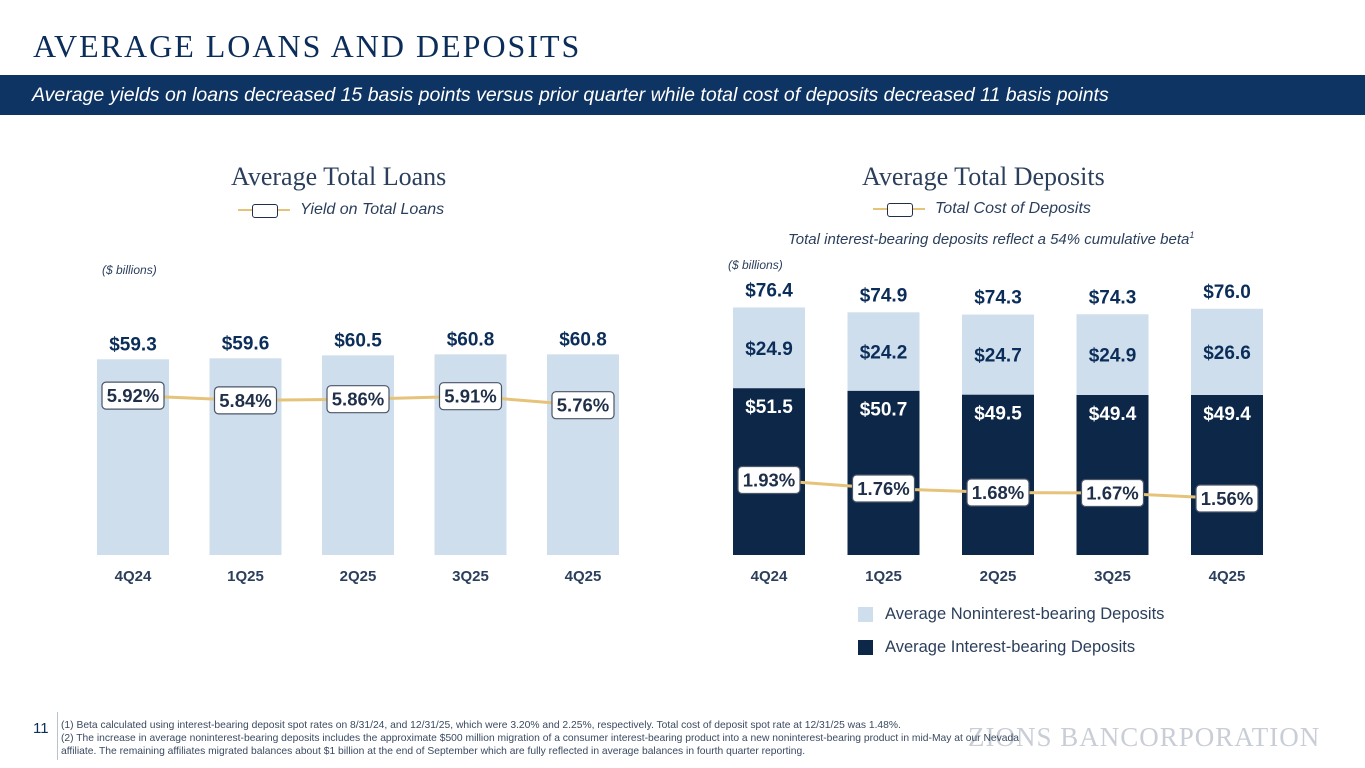 The image size is (1365, 768). I want to click on deposits-interest-value-label: $50.7, so click(884, 410).